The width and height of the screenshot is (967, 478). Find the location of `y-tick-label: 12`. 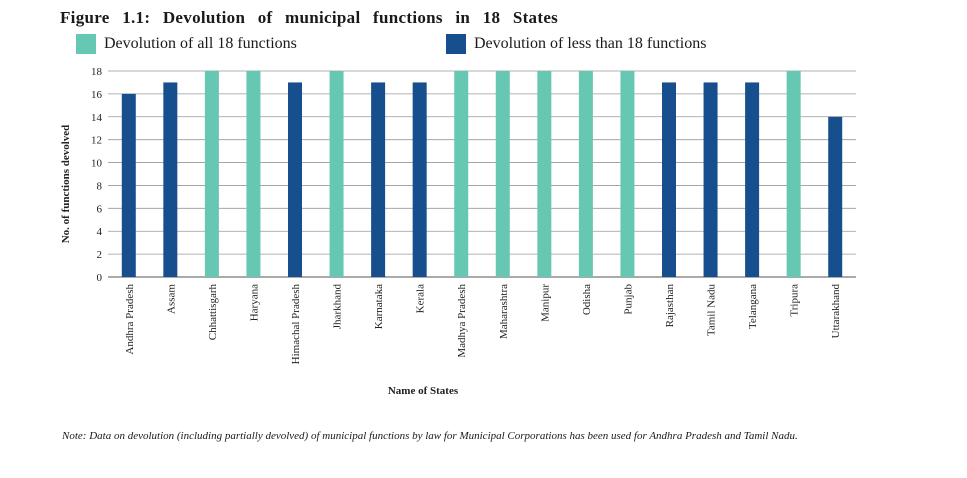

y-tick-label: 12 is located at coordinates (96, 141).